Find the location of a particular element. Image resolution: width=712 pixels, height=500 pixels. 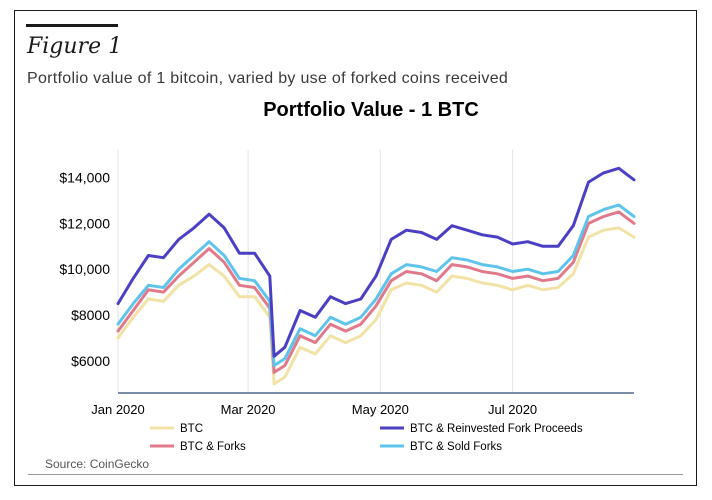

x-tick-layer: Jan 2020 Mar 2020 May 2020 Jul 2020 is located at coordinates (314, 409).